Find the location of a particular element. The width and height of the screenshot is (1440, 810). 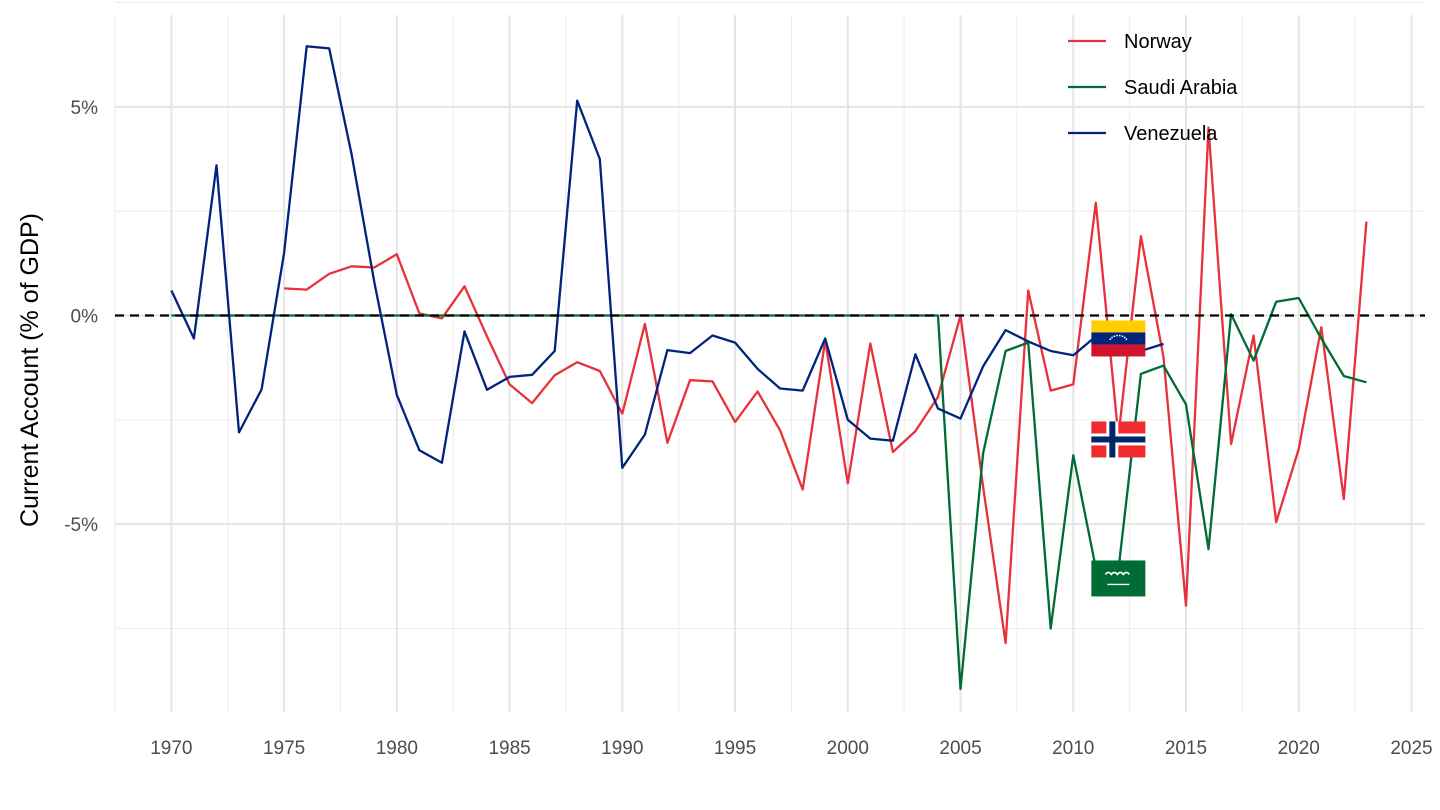

x-tick-label: 1980 is located at coordinates (397, 748).